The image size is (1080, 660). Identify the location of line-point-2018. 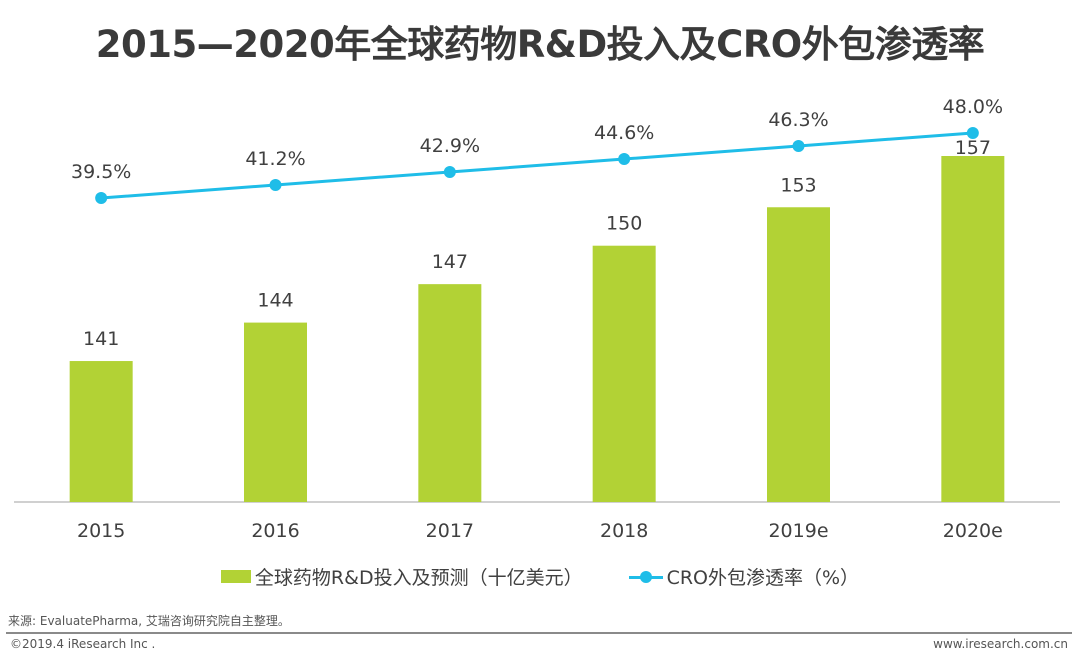
(624, 159).